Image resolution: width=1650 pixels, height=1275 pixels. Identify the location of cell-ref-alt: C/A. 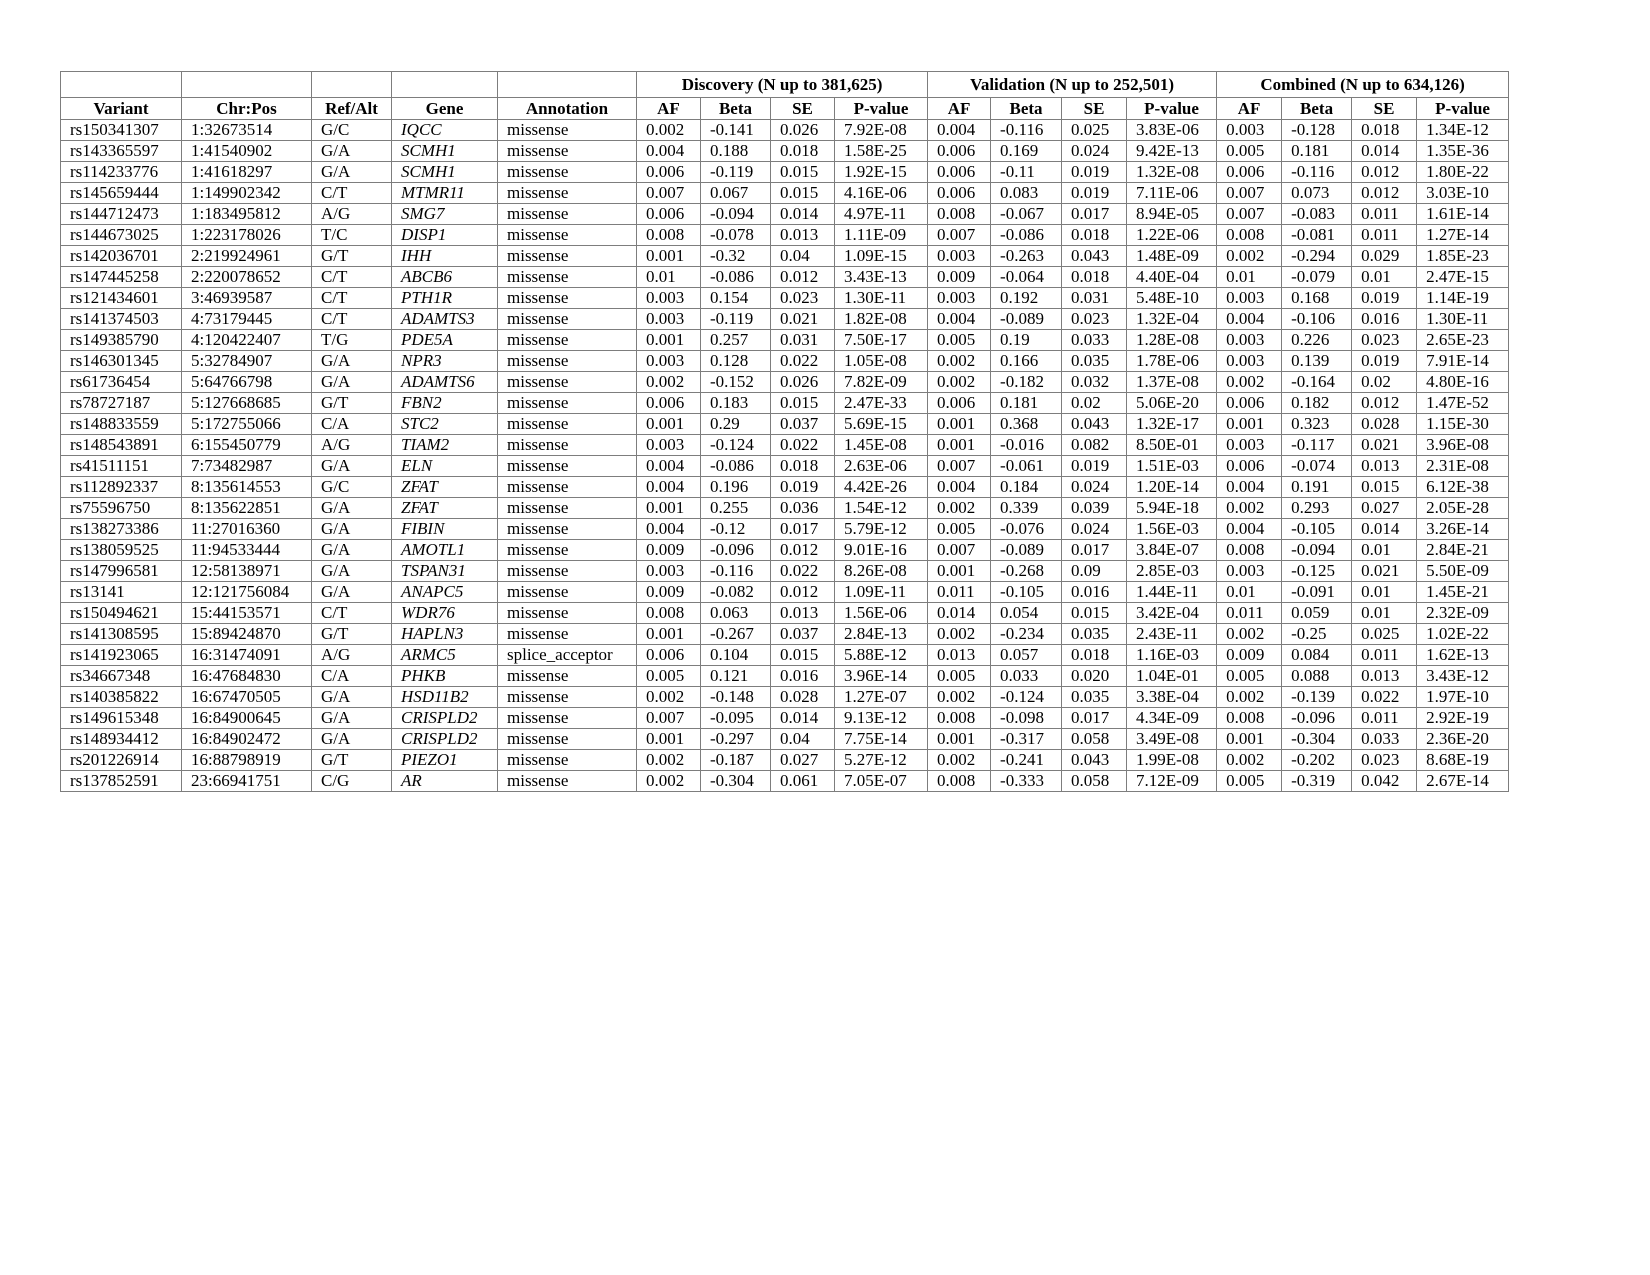
(351, 676).